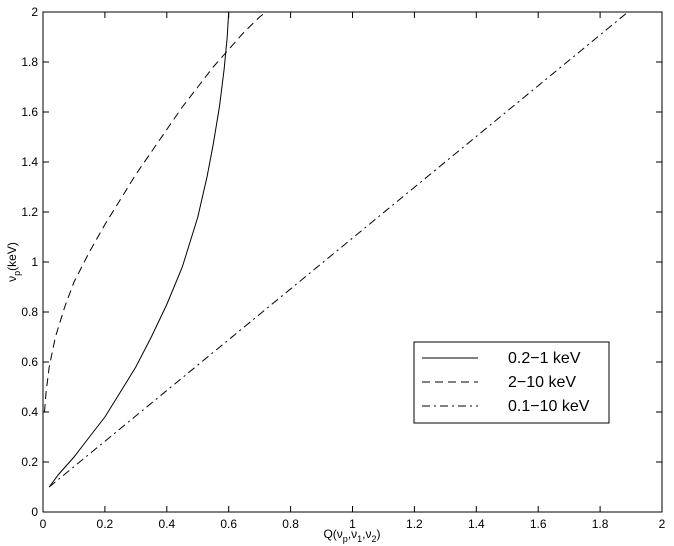 Image resolution: width=674 pixels, height=546 pixels. Describe the element at coordinates (29, 362) in the screenshot. I see `y-tick-label: 0.6` at that location.